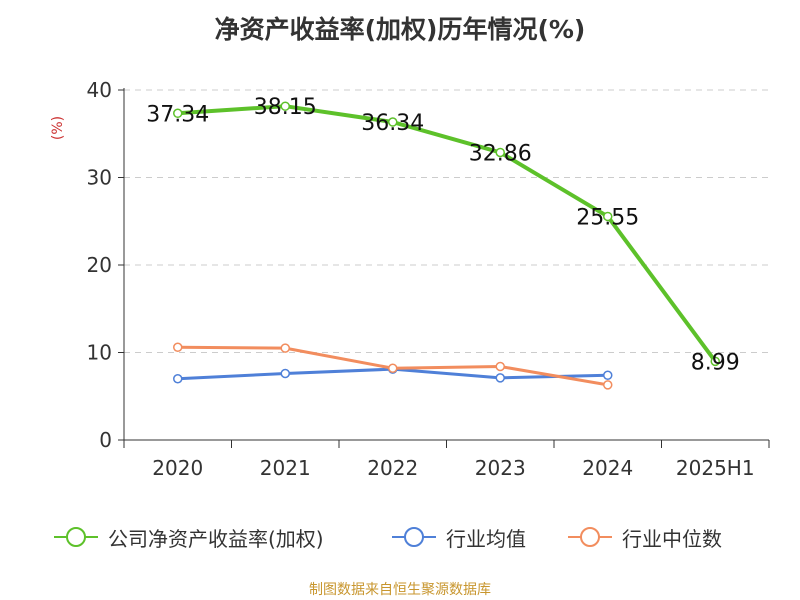  I want to click on legend-label: 行业中位数, so click(672, 538).